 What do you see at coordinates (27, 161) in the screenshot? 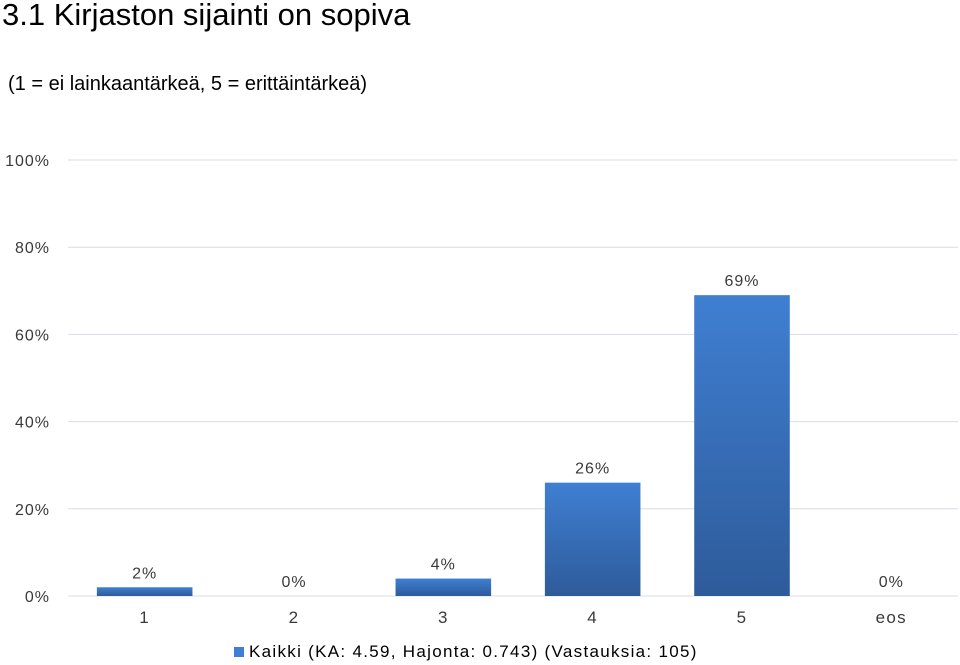
I see `y-tick-label: 100%` at bounding box center [27, 161].